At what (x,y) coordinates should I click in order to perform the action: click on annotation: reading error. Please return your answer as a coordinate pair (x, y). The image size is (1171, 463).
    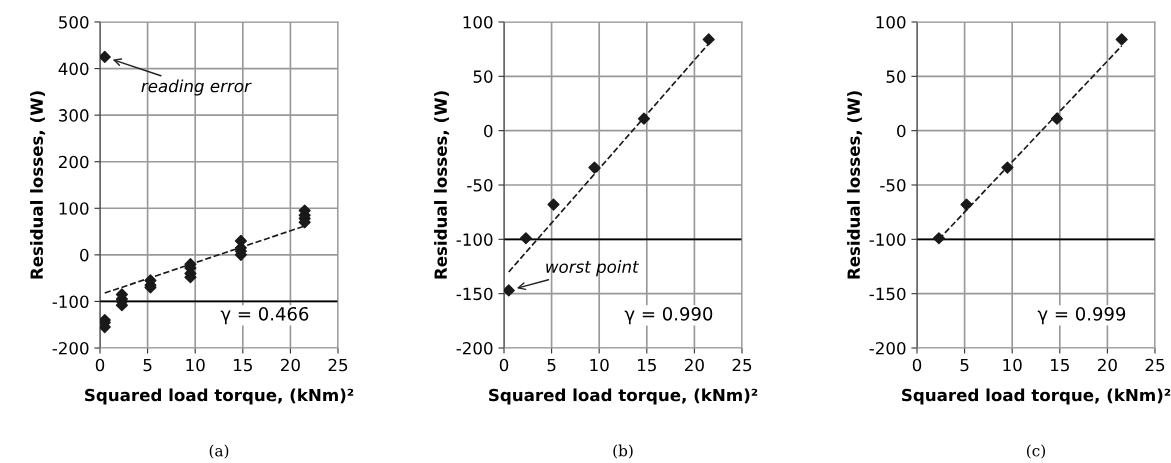
    Looking at the image, I should click on (196, 87).